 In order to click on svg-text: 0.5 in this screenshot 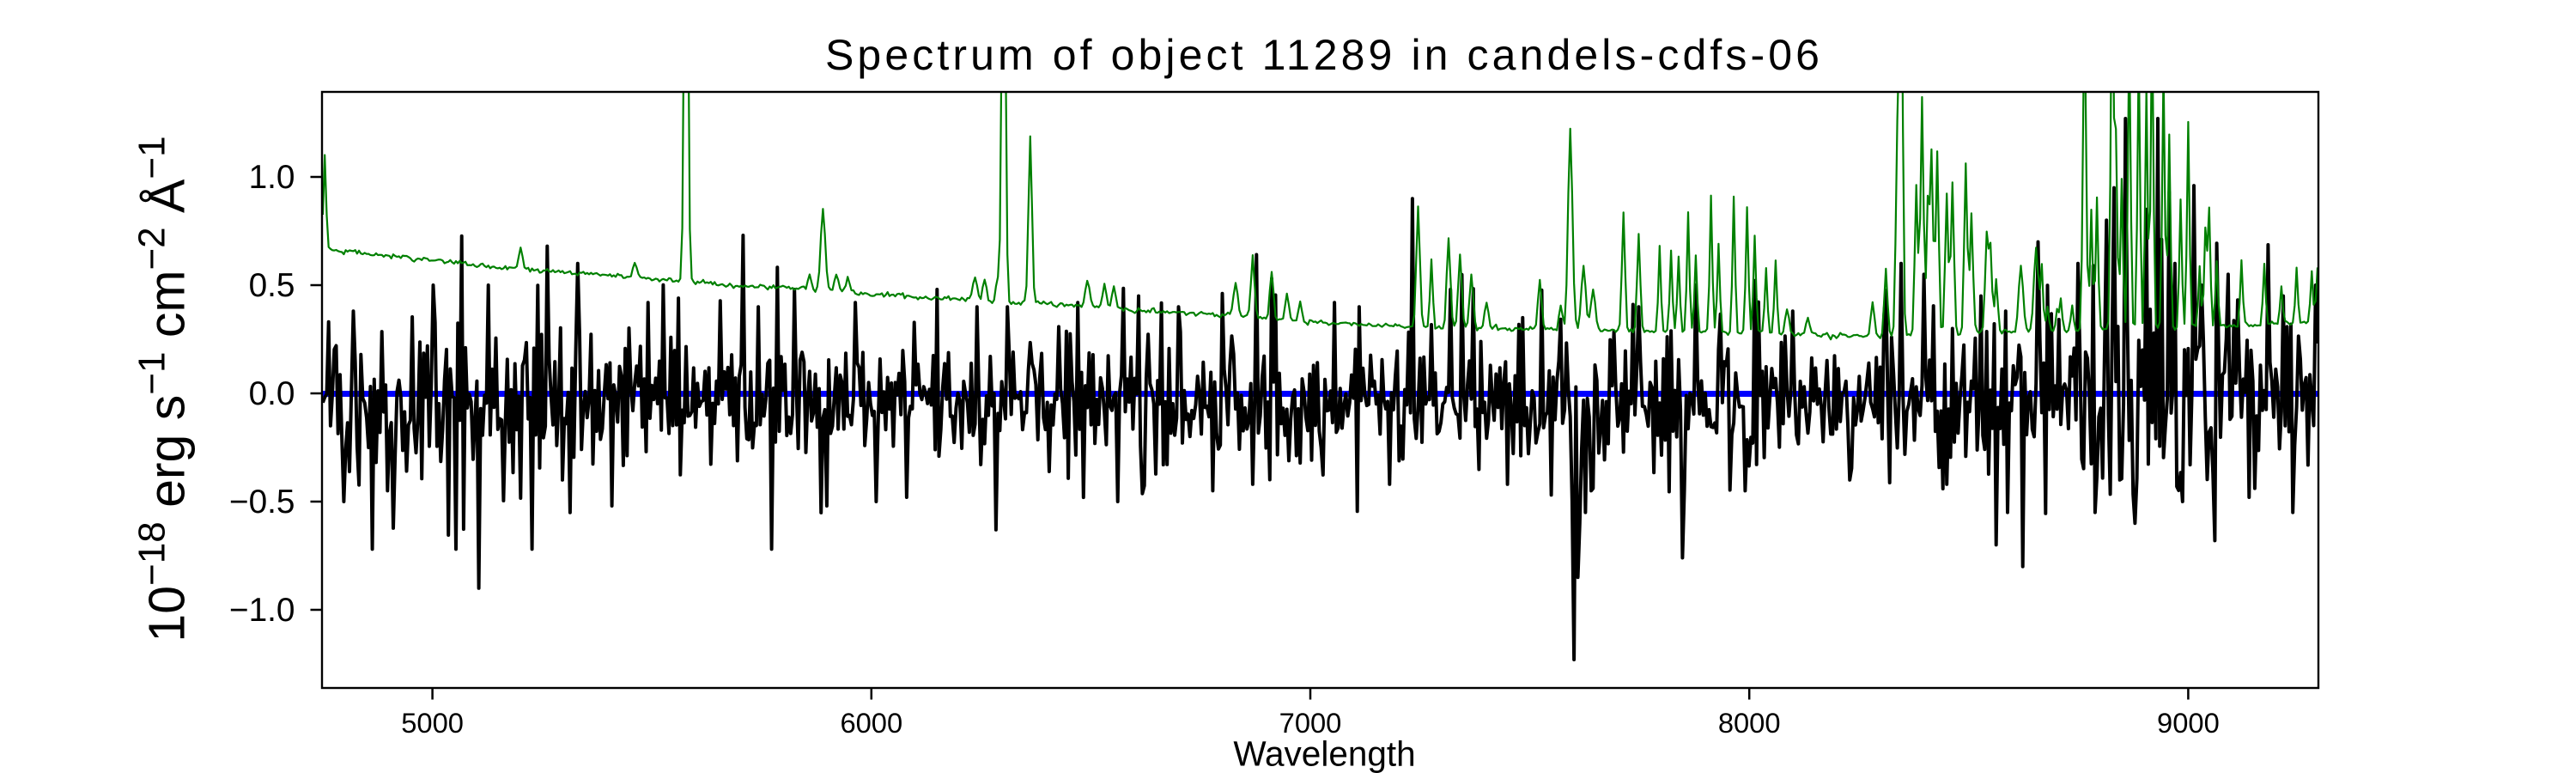, I will do `click(272, 285)`.